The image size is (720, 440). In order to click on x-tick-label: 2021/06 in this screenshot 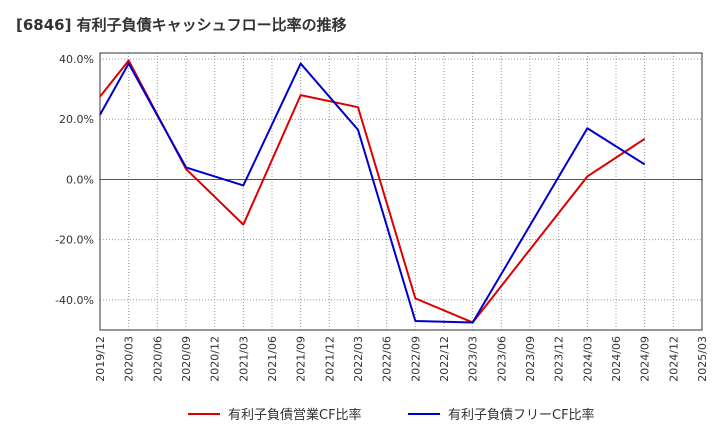, I will do `click(272, 359)`.